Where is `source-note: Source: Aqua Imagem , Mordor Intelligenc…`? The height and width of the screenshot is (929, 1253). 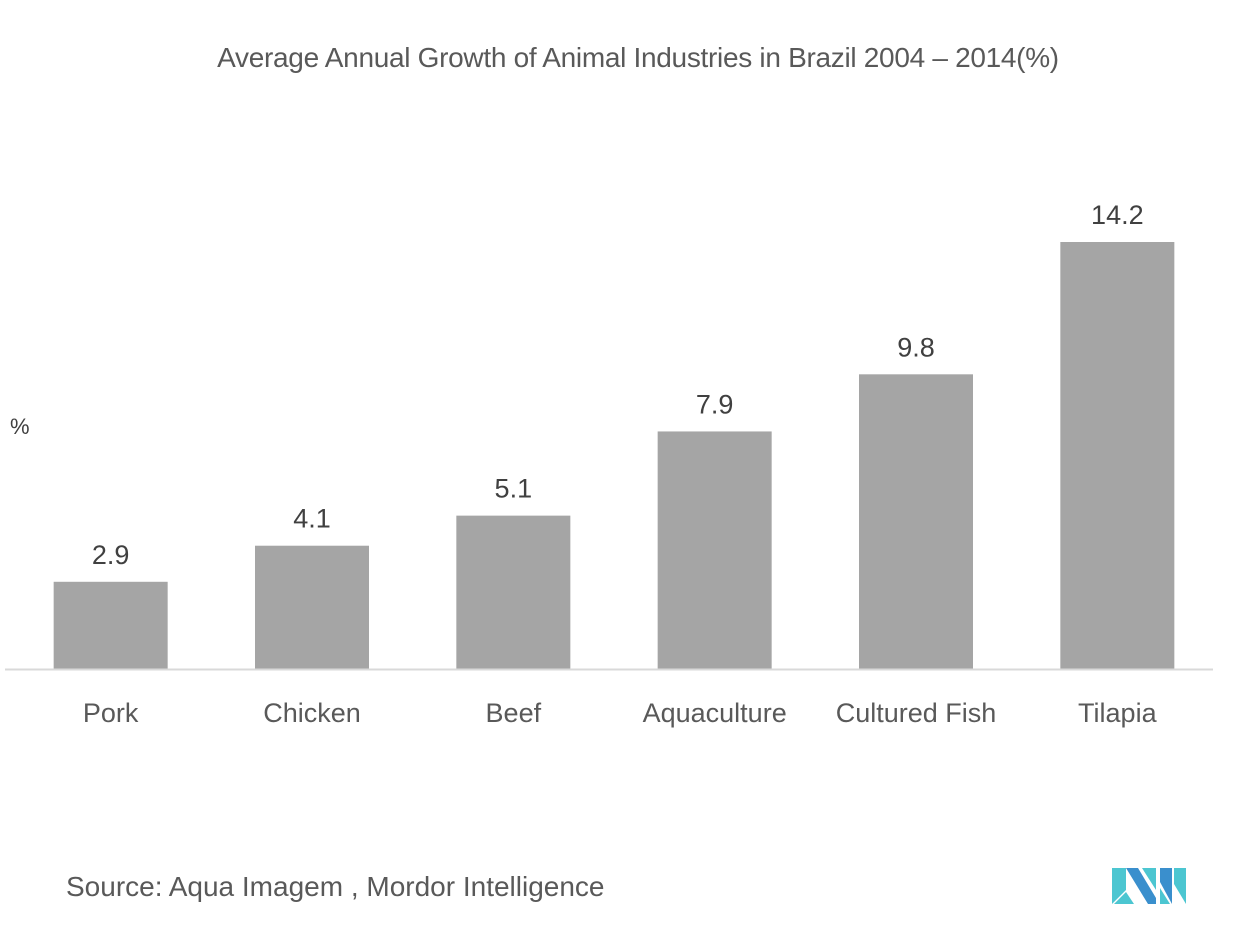 source-note: Source: Aqua Imagem , Mordor Intelligenc… is located at coordinates (335, 886).